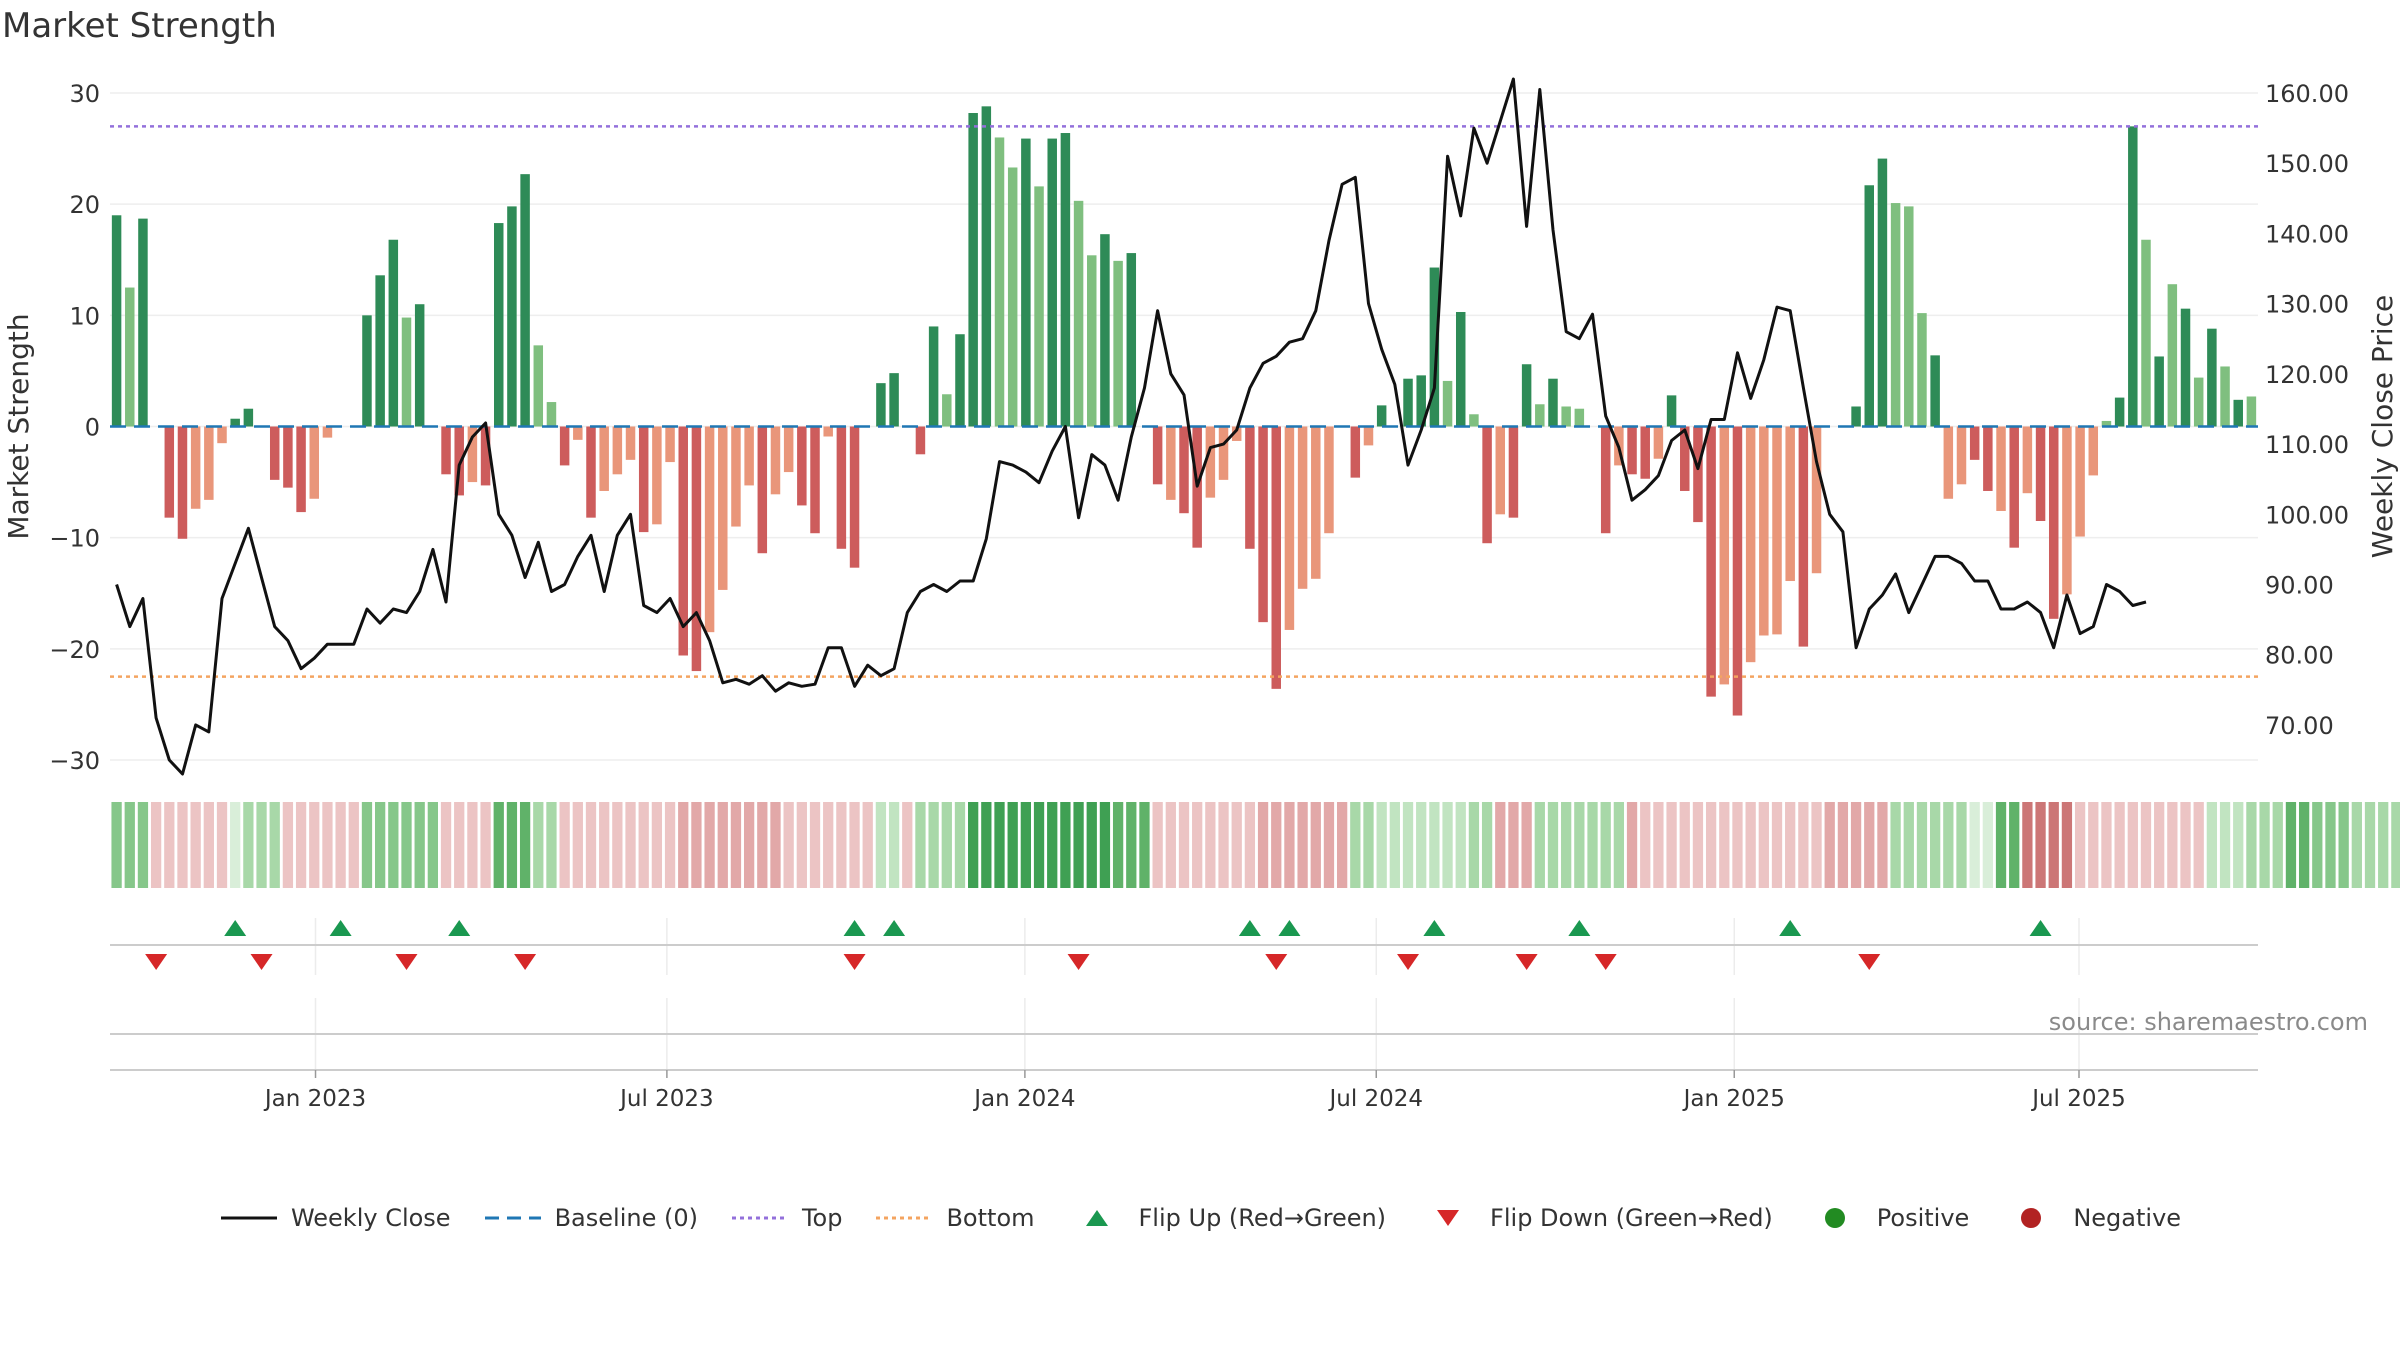 The image size is (2400, 1350). What do you see at coordinates (666, 1099) in the screenshot?
I see `x-tick-label: Jul 2023` at bounding box center [666, 1099].